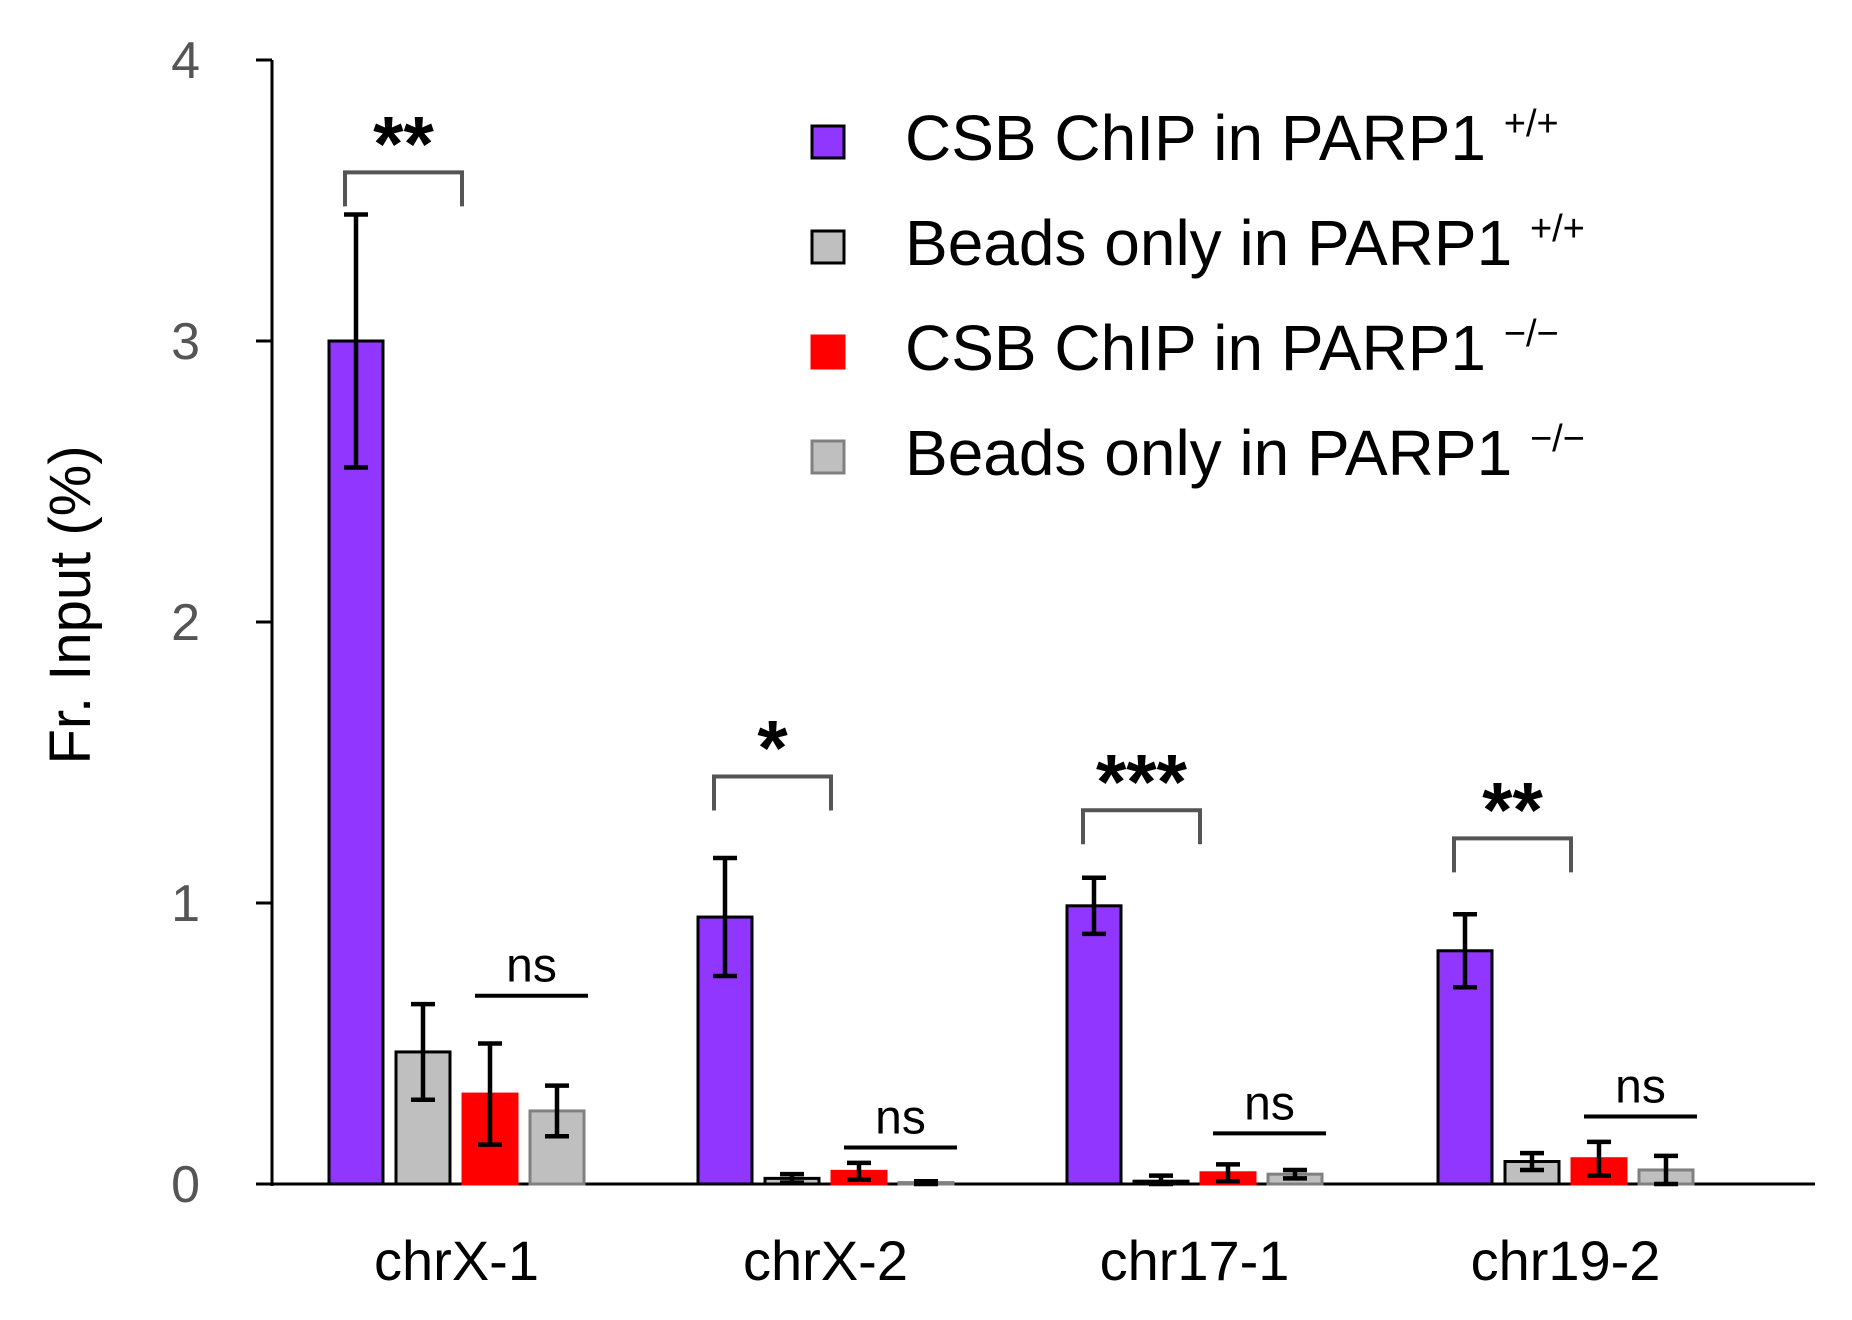 This screenshot has height=1320, width=1852. Describe the element at coordinates (1566, 1260) in the screenshot. I see `x-category-label: chr19-2` at that location.